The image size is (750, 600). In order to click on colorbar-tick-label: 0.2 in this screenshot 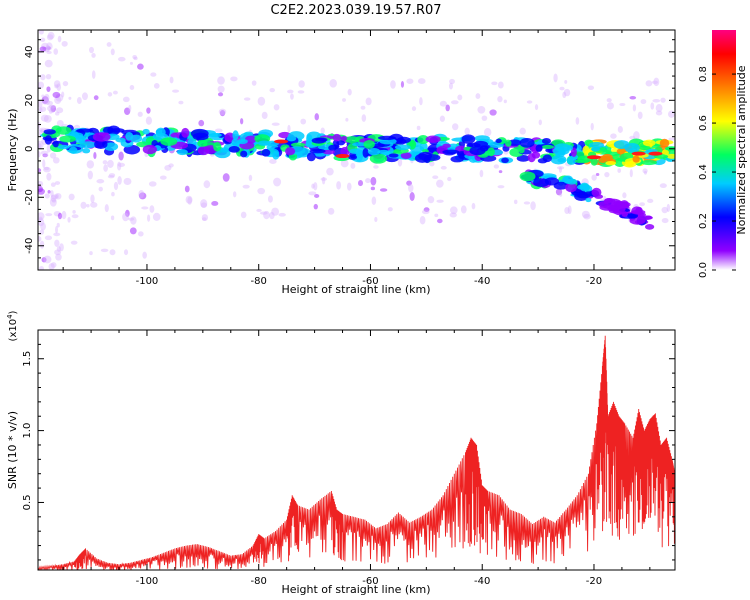, I will do `click(703, 221)`.